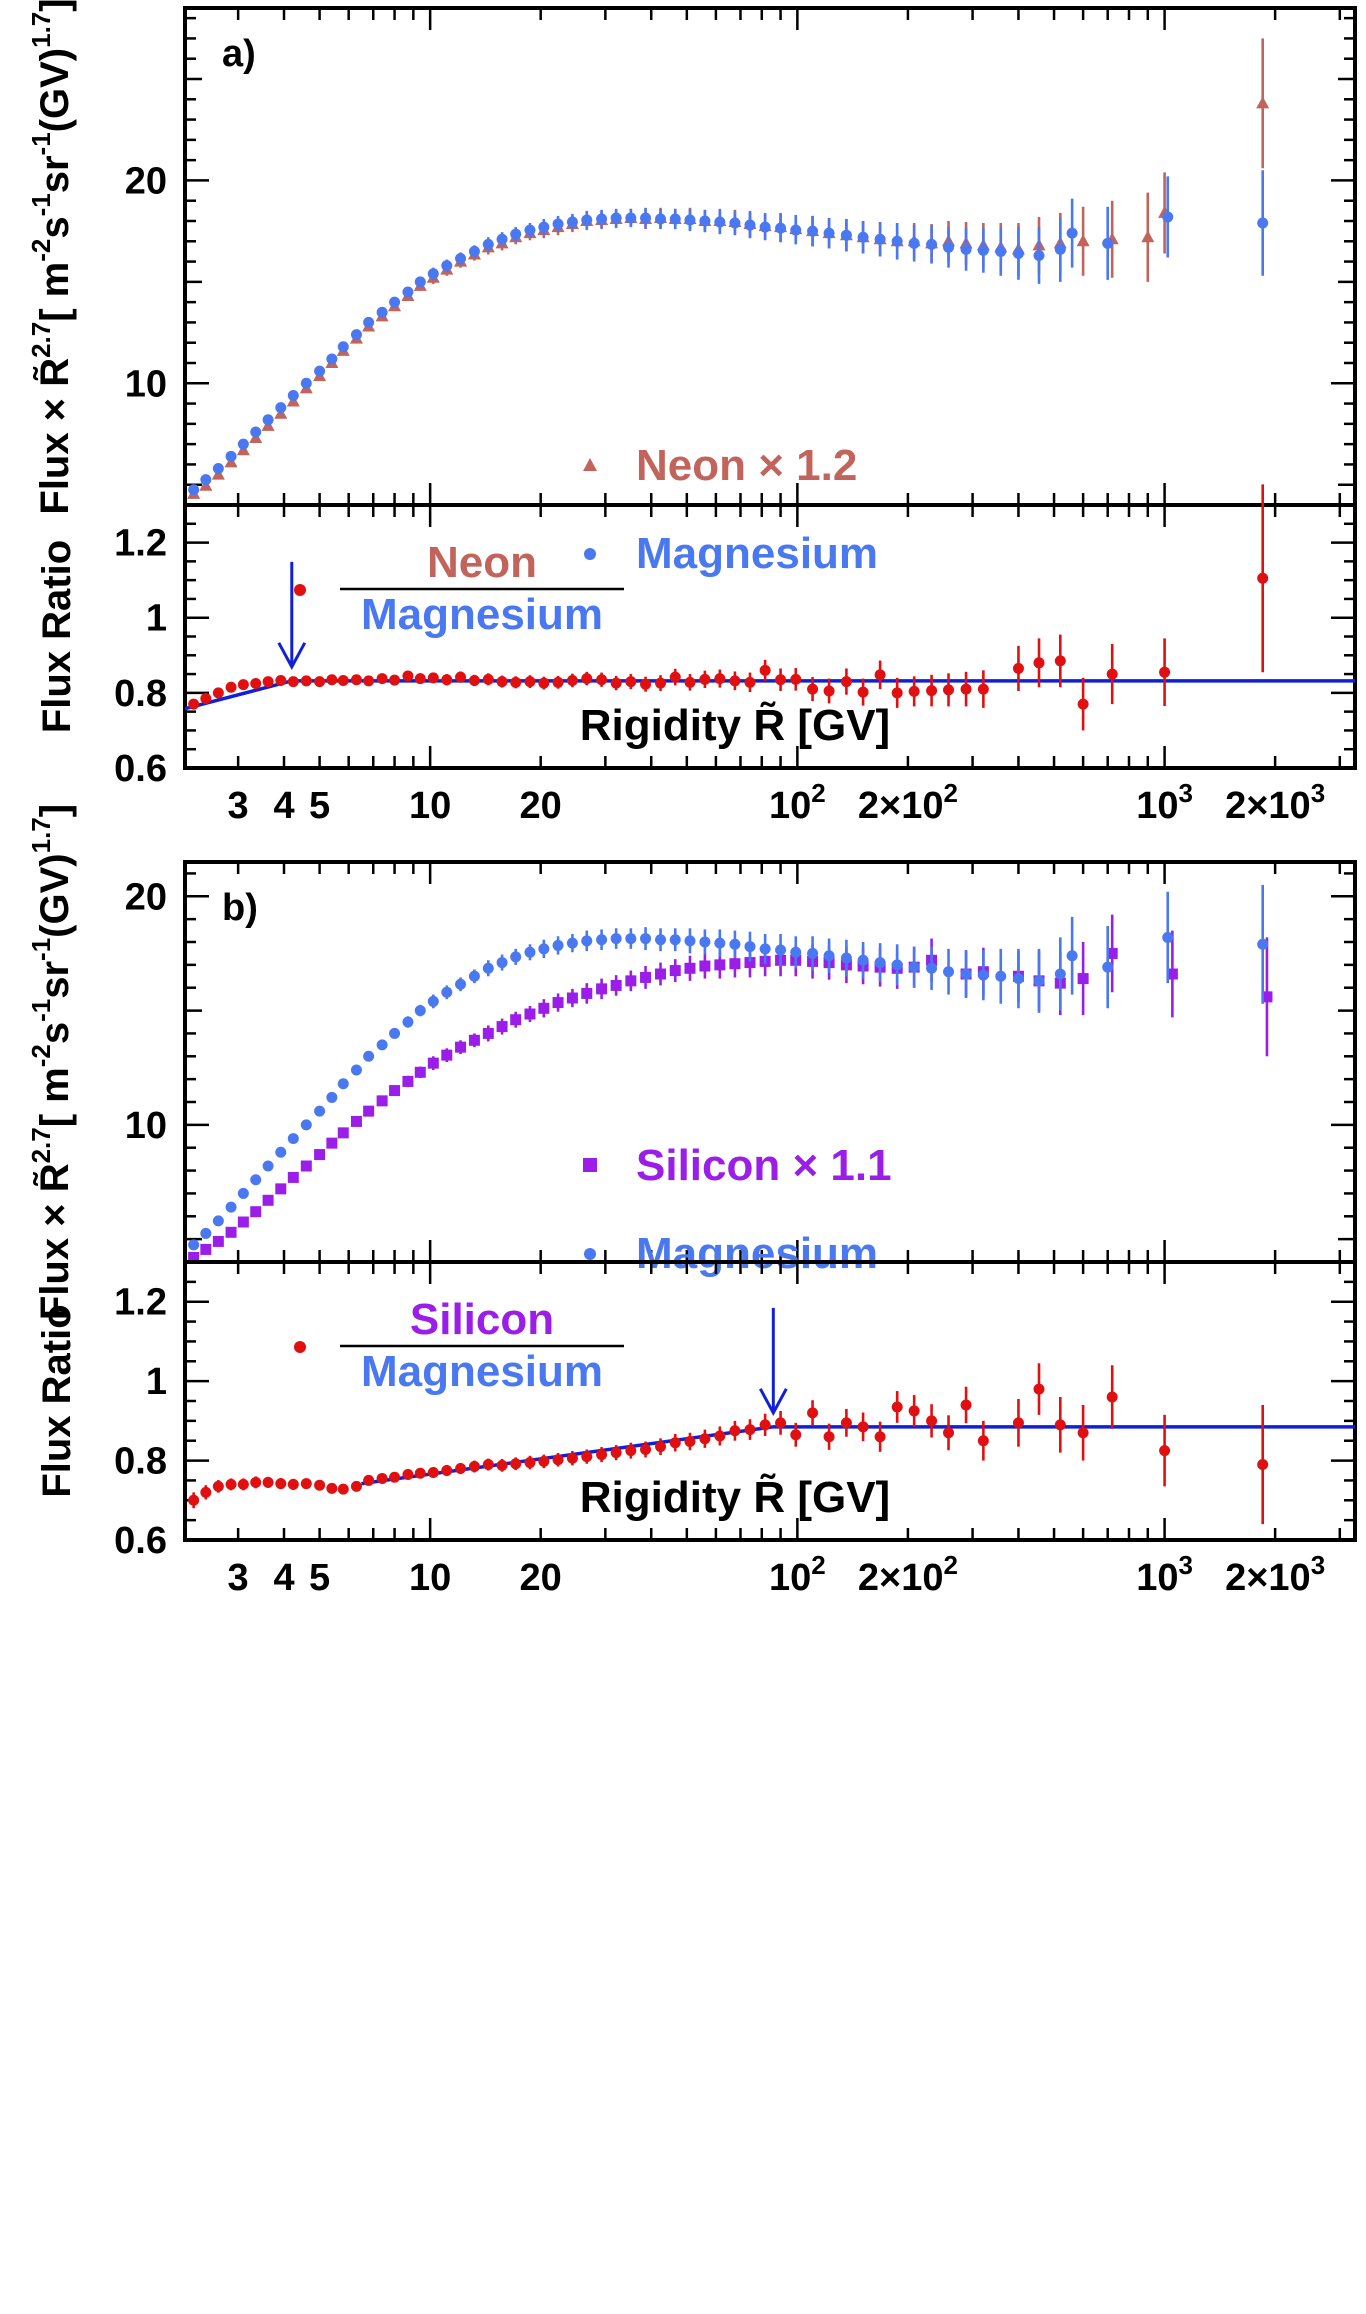 The height and width of the screenshot is (2314, 1366). What do you see at coordinates (735, 1497) in the screenshot?
I see `x-axis-label: Rigidity R̃ [GV]` at bounding box center [735, 1497].